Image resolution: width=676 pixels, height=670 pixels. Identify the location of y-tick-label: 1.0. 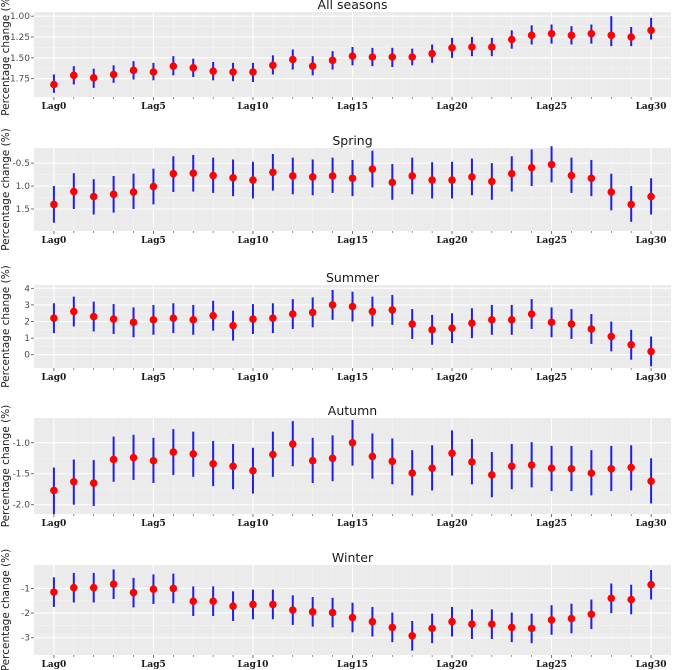
(23, 187).